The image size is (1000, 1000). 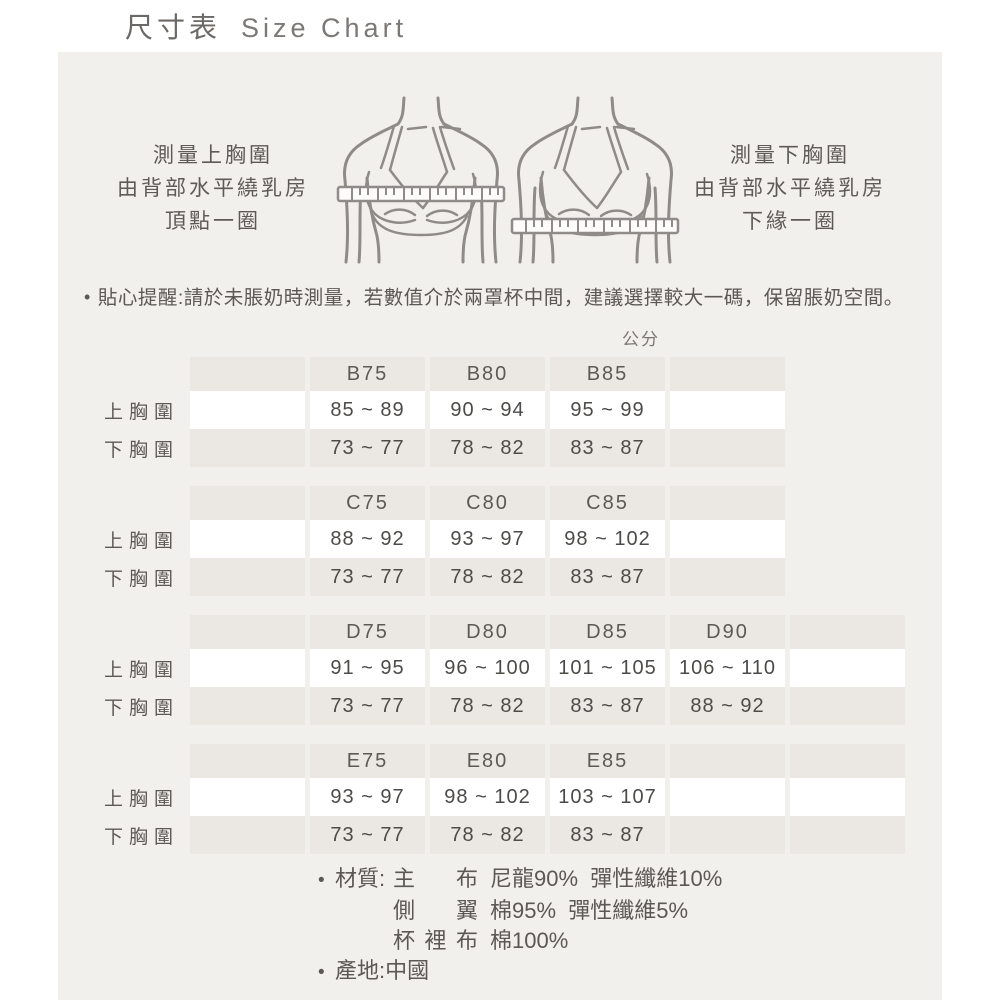 I want to click on material-label: 材質:, so click(x=360, y=878).